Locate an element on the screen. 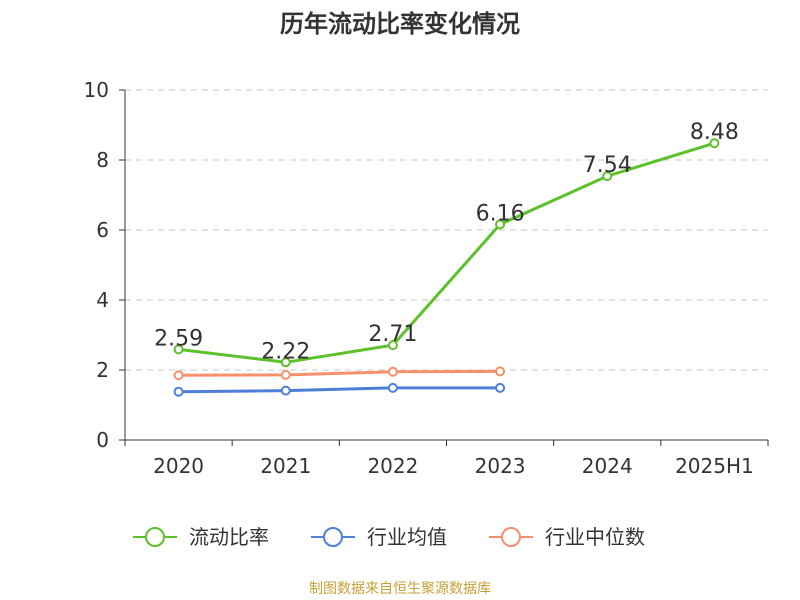  x-tick-label: 2021 is located at coordinates (285, 466).